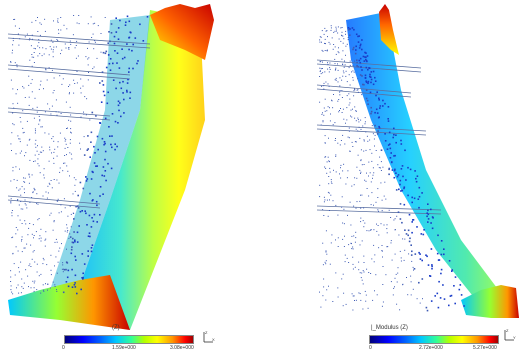  Describe the element at coordinates (514, 337) in the screenshot. I see `axis-label-y: Y` at that location.